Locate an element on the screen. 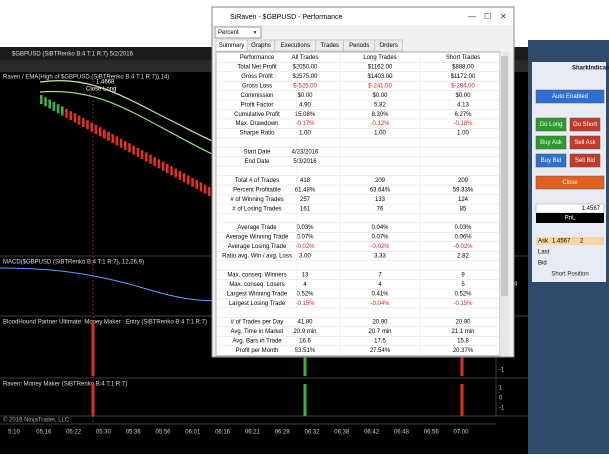 Image resolution: width=609 pixels, height=459 pixels. cell: 20.9 min is located at coordinates (304, 332).